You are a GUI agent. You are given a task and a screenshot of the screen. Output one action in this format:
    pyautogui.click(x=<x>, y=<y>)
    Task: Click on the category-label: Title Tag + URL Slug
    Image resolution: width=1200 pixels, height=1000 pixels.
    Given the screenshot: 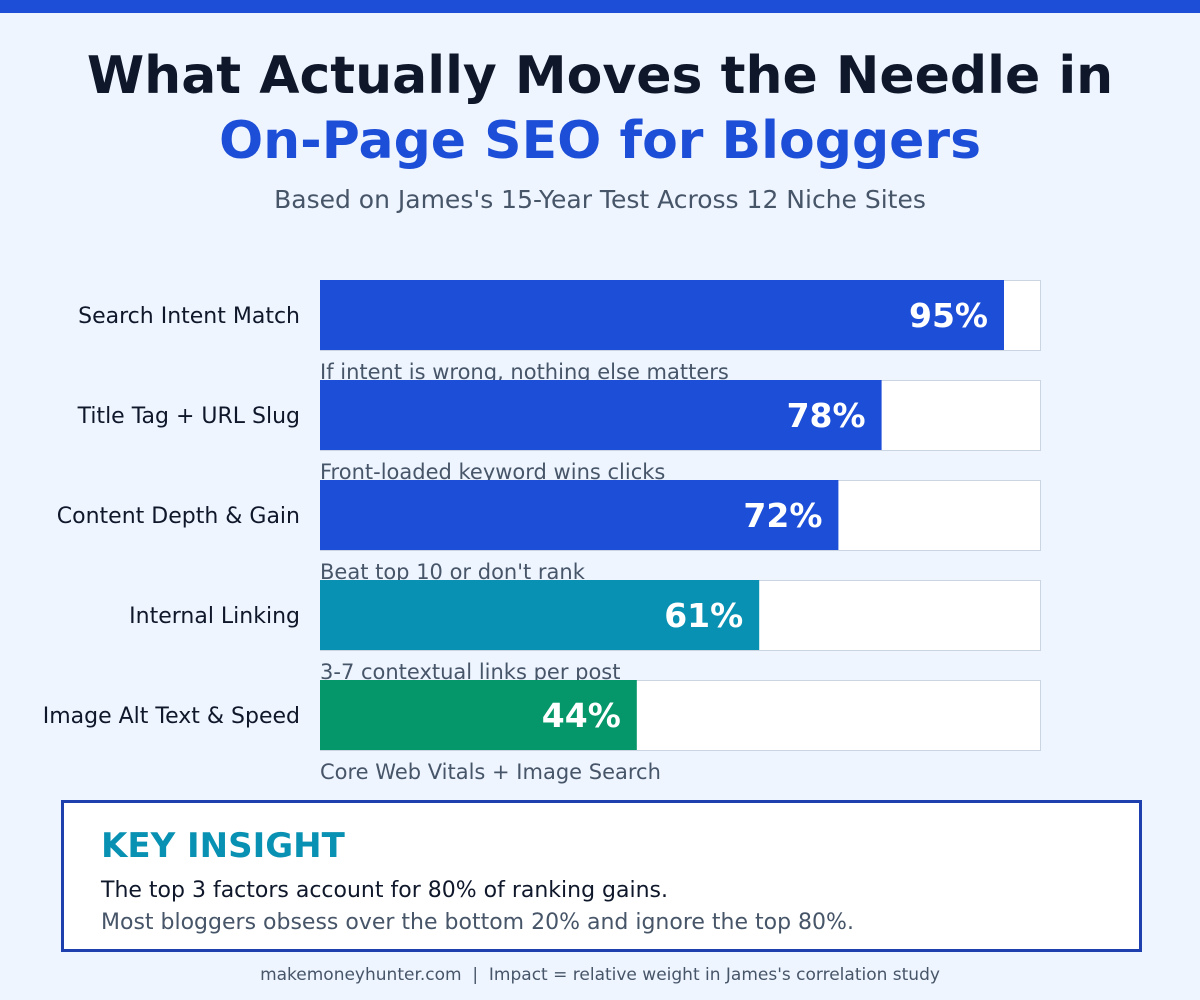 What is the action you would take?
    pyautogui.click(x=188, y=416)
    